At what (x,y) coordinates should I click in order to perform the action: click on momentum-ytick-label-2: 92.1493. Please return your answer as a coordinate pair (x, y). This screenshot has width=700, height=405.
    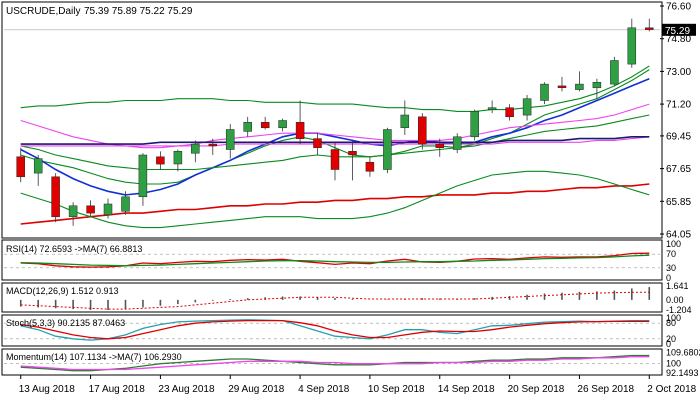
    Looking at the image, I should click on (682, 373).